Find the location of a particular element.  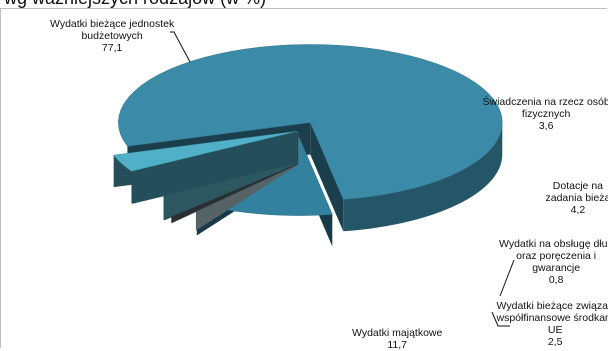

data-label-line: Świadczenia na rzecz osób is located at coordinates (545, 102).